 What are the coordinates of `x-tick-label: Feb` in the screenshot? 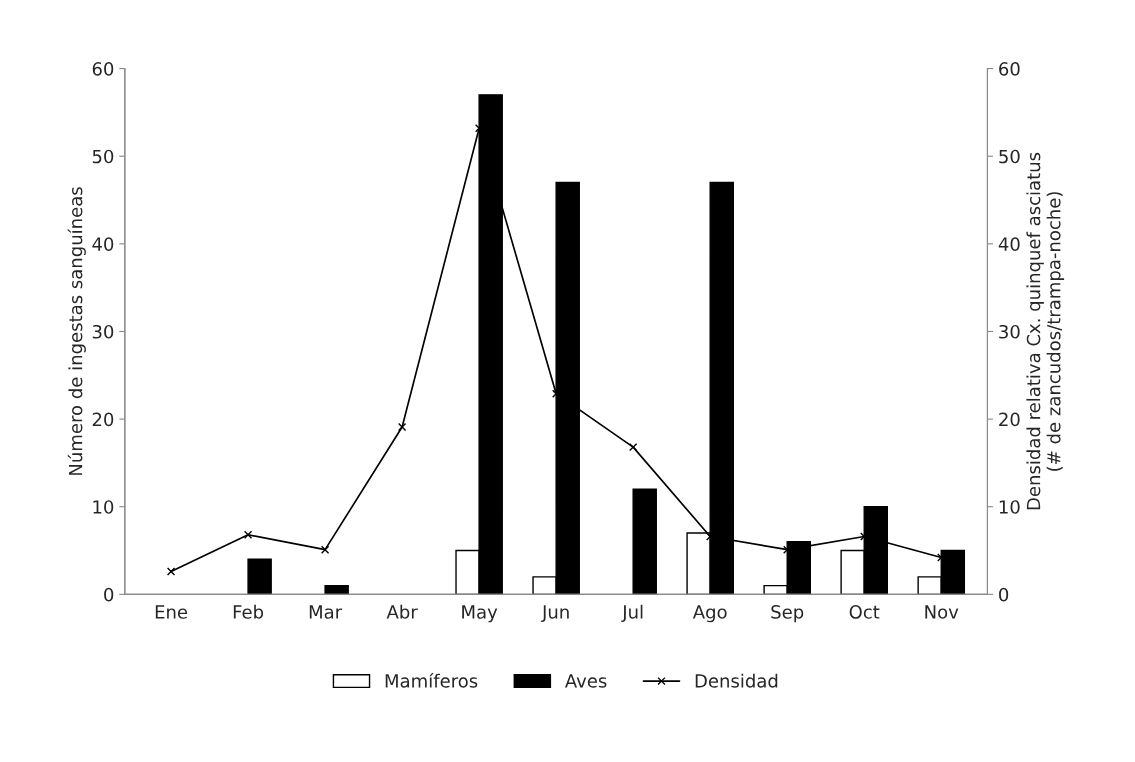 It's located at (248, 611).